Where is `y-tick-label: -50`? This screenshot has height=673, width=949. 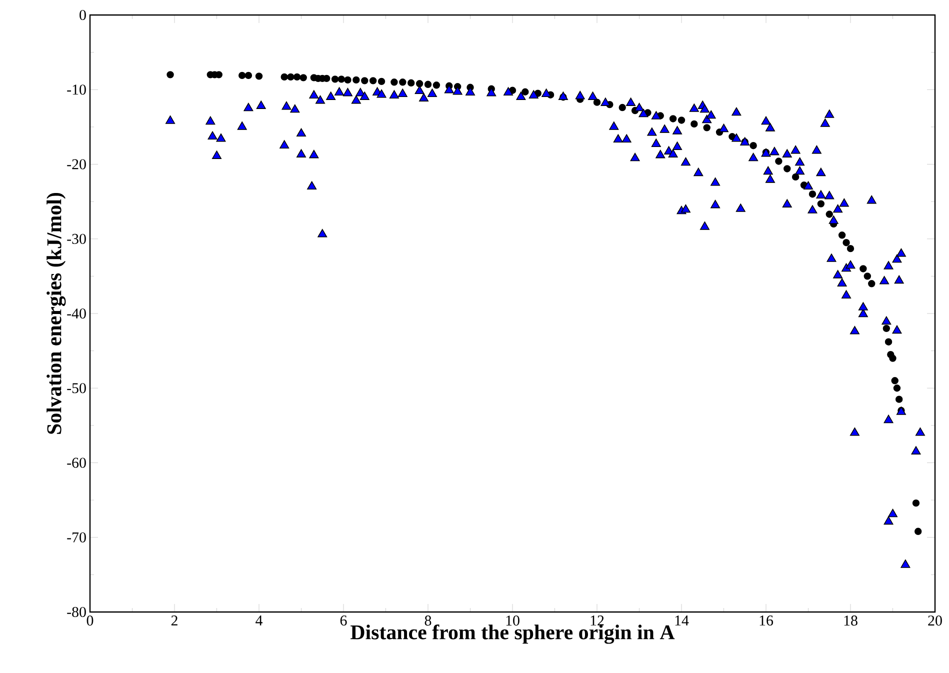
y-tick-label: -50 is located at coordinates (76, 388).